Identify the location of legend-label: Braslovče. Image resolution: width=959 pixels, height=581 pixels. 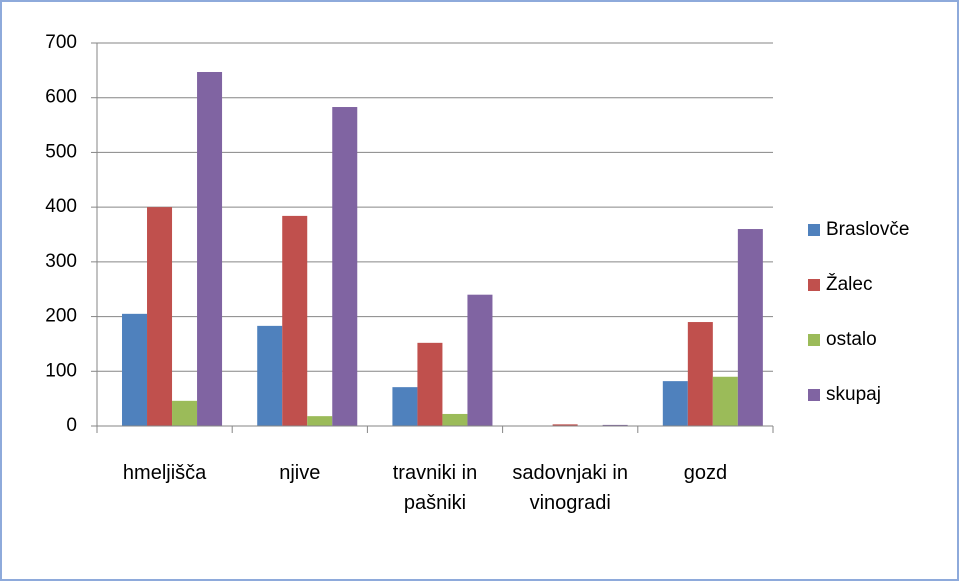
(867, 229).